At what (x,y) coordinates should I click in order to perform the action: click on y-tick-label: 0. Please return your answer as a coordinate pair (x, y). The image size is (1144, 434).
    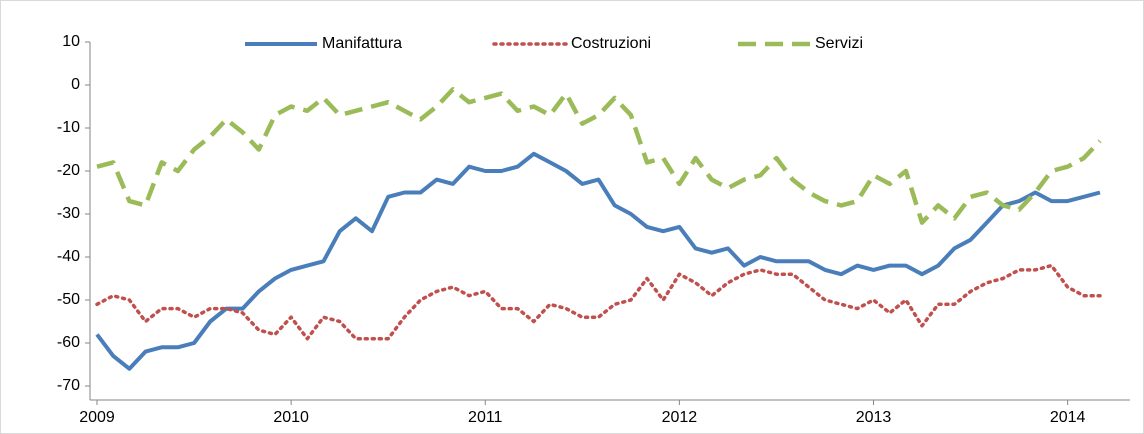
    Looking at the image, I should click on (75, 84).